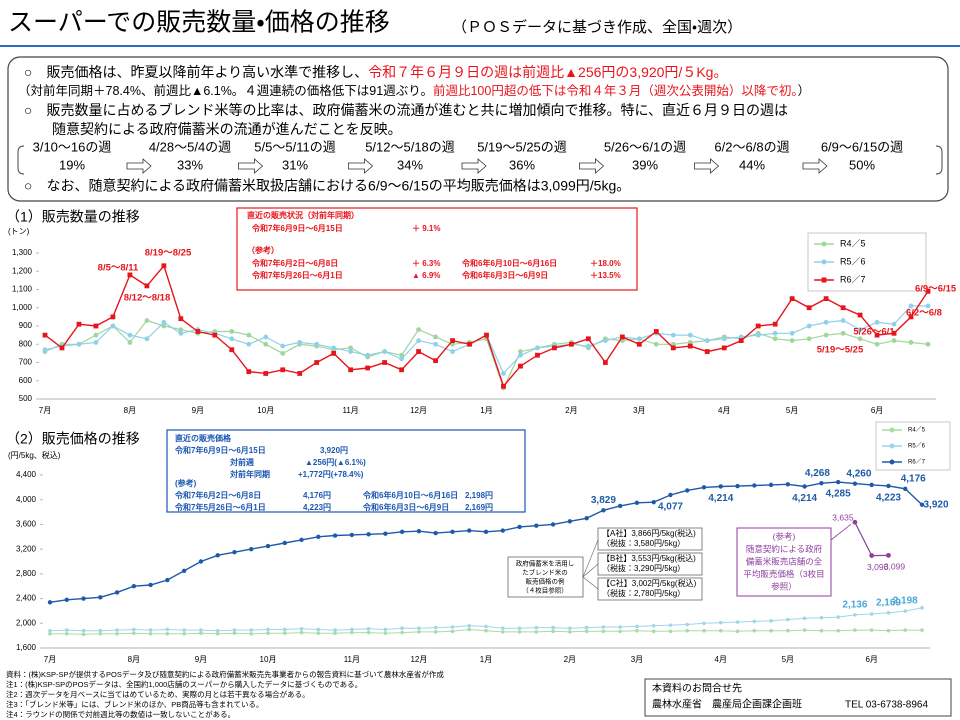 This screenshot has width=960, height=720. What do you see at coordinates (936, 289) in the screenshot?
I see `point-label: 6/9～6/15` at bounding box center [936, 289].